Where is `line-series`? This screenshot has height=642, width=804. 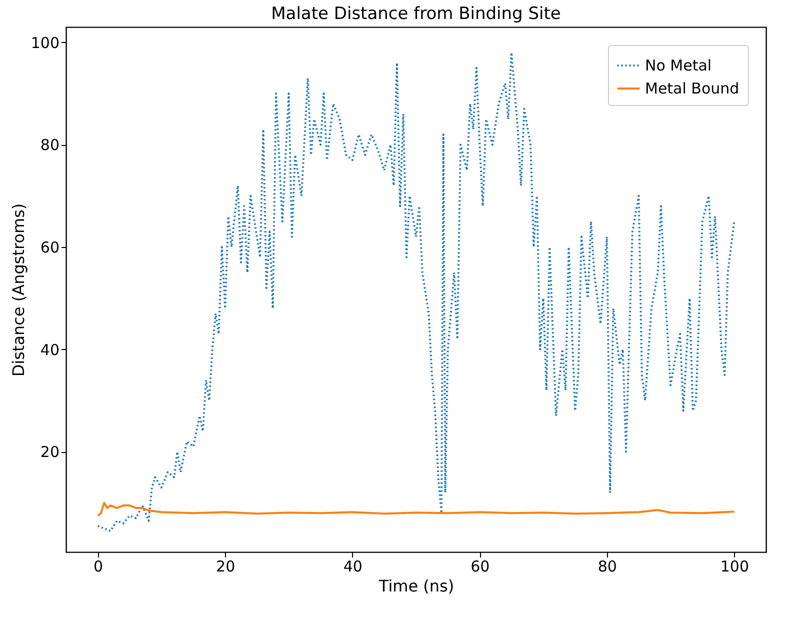
line-series is located at coordinates (416, 509).